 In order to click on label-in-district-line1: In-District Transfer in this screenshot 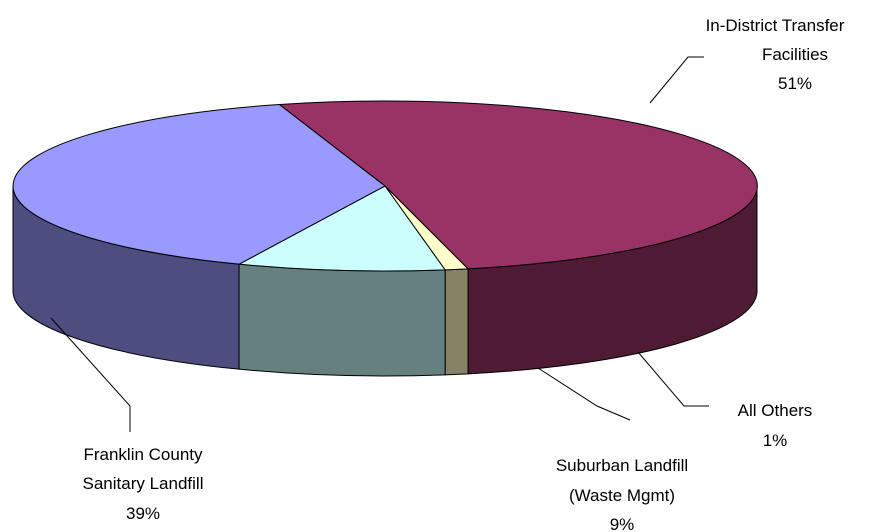, I will do `click(775, 25)`.